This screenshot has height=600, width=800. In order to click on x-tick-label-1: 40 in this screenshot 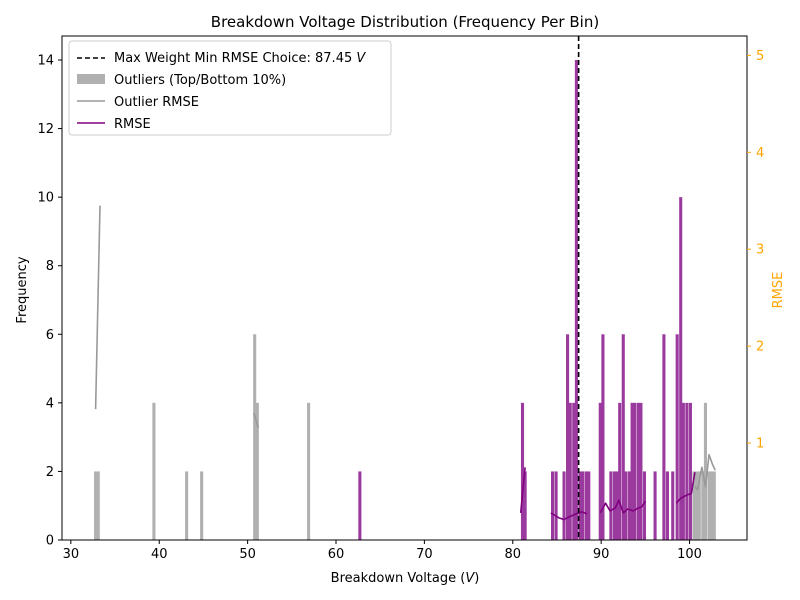, I will do `click(159, 554)`.